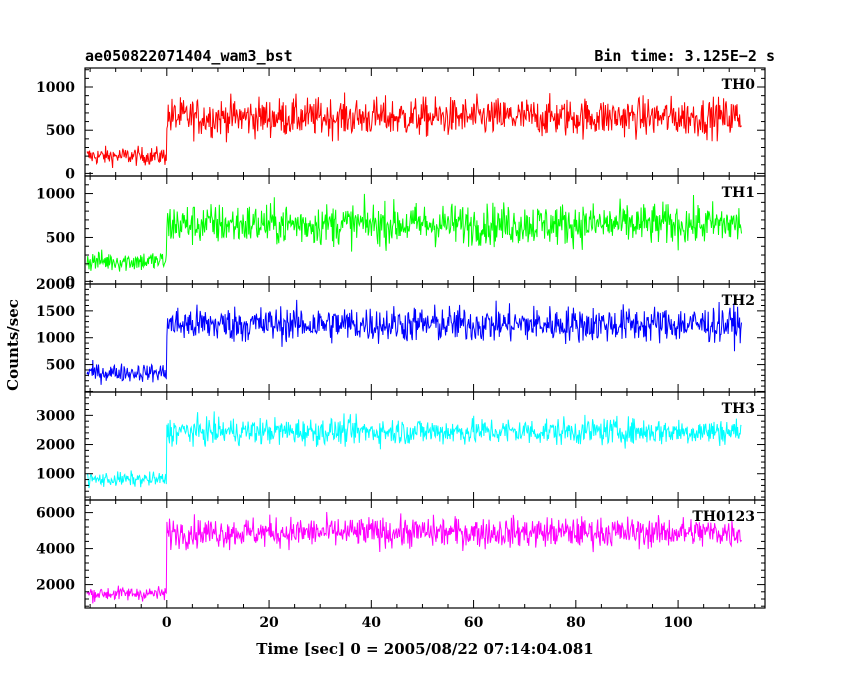 This screenshot has width=850, height=680. What do you see at coordinates (167, 623) in the screenshot?
I see `x-tick-label: 0` at bounding box center [167, 623].